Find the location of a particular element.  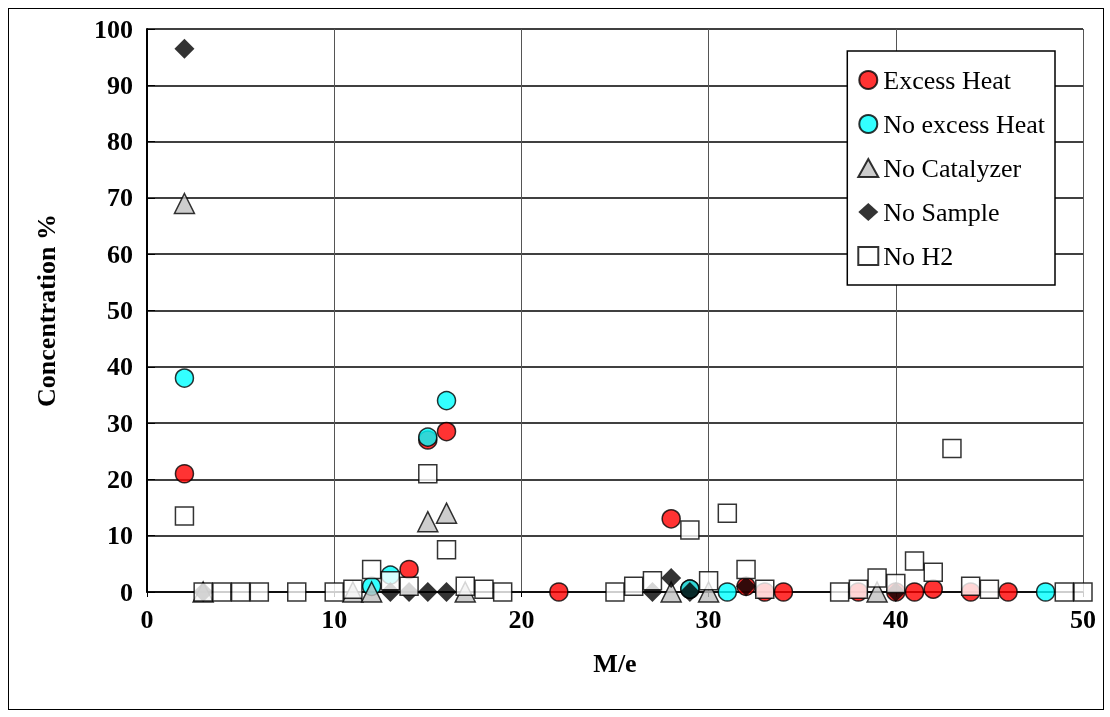

legend-label: Excess Heat is located at coordinates (947, 80).